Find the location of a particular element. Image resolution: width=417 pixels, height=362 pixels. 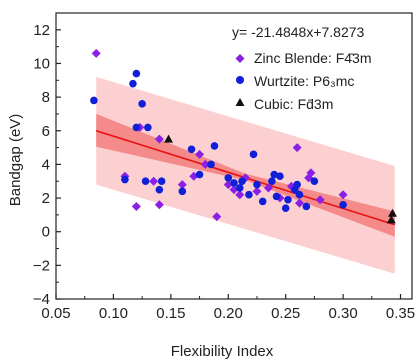

legend-cubic: Cubic: Fd̄3m is located at coordinates (284, 104).